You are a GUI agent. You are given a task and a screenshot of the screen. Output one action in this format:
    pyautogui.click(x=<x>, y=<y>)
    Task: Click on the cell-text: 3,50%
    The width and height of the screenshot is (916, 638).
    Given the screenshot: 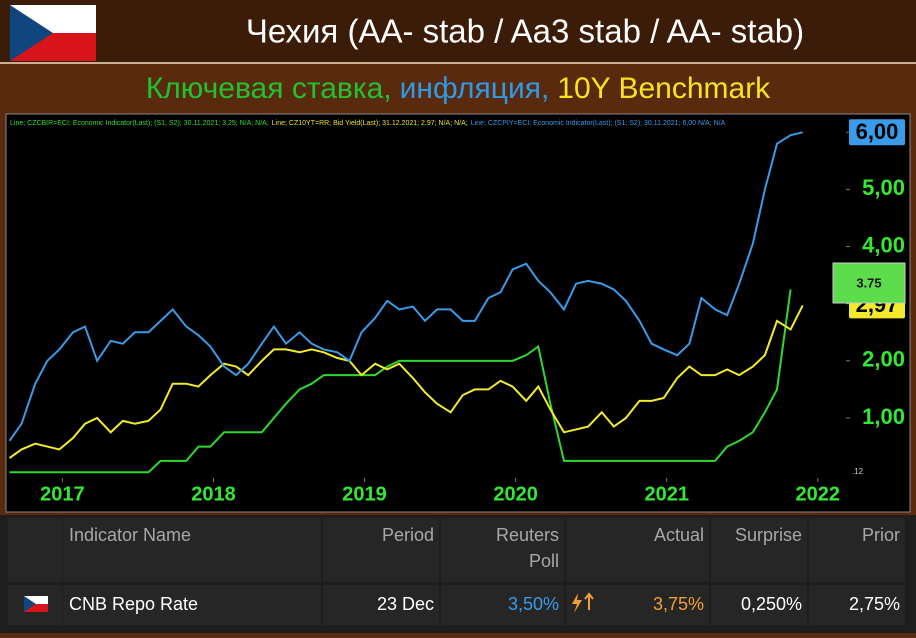 What is the action you would take?
    pyautogui.click(x=533, y=604)
    